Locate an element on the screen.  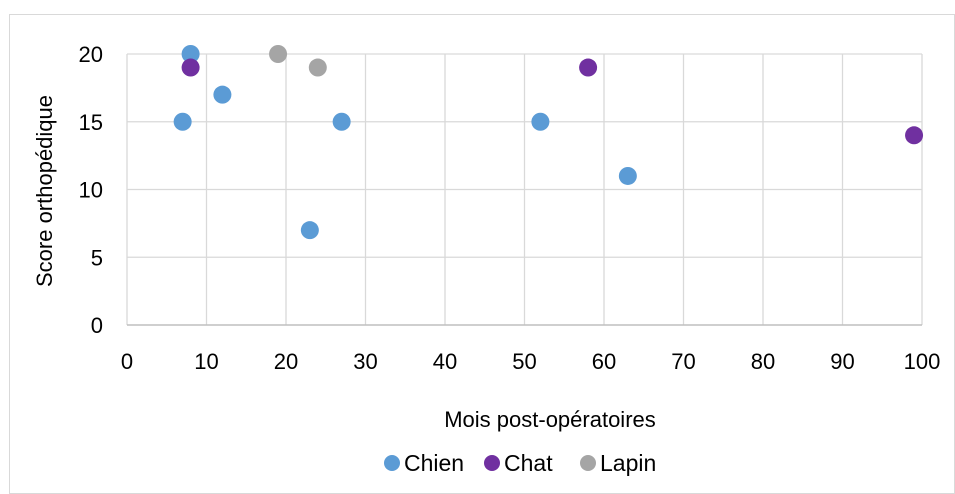
legend-label-lapin: Lapin is located at coordinates (628, 463).